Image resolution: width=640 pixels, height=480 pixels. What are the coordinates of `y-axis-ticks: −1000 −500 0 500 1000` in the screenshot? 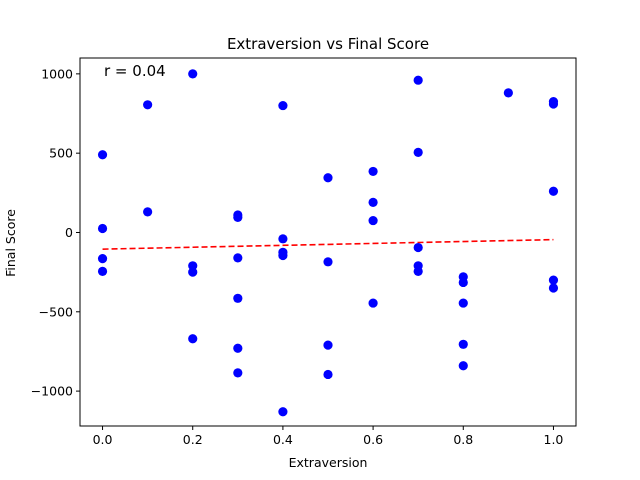 It's located at (55, 232).